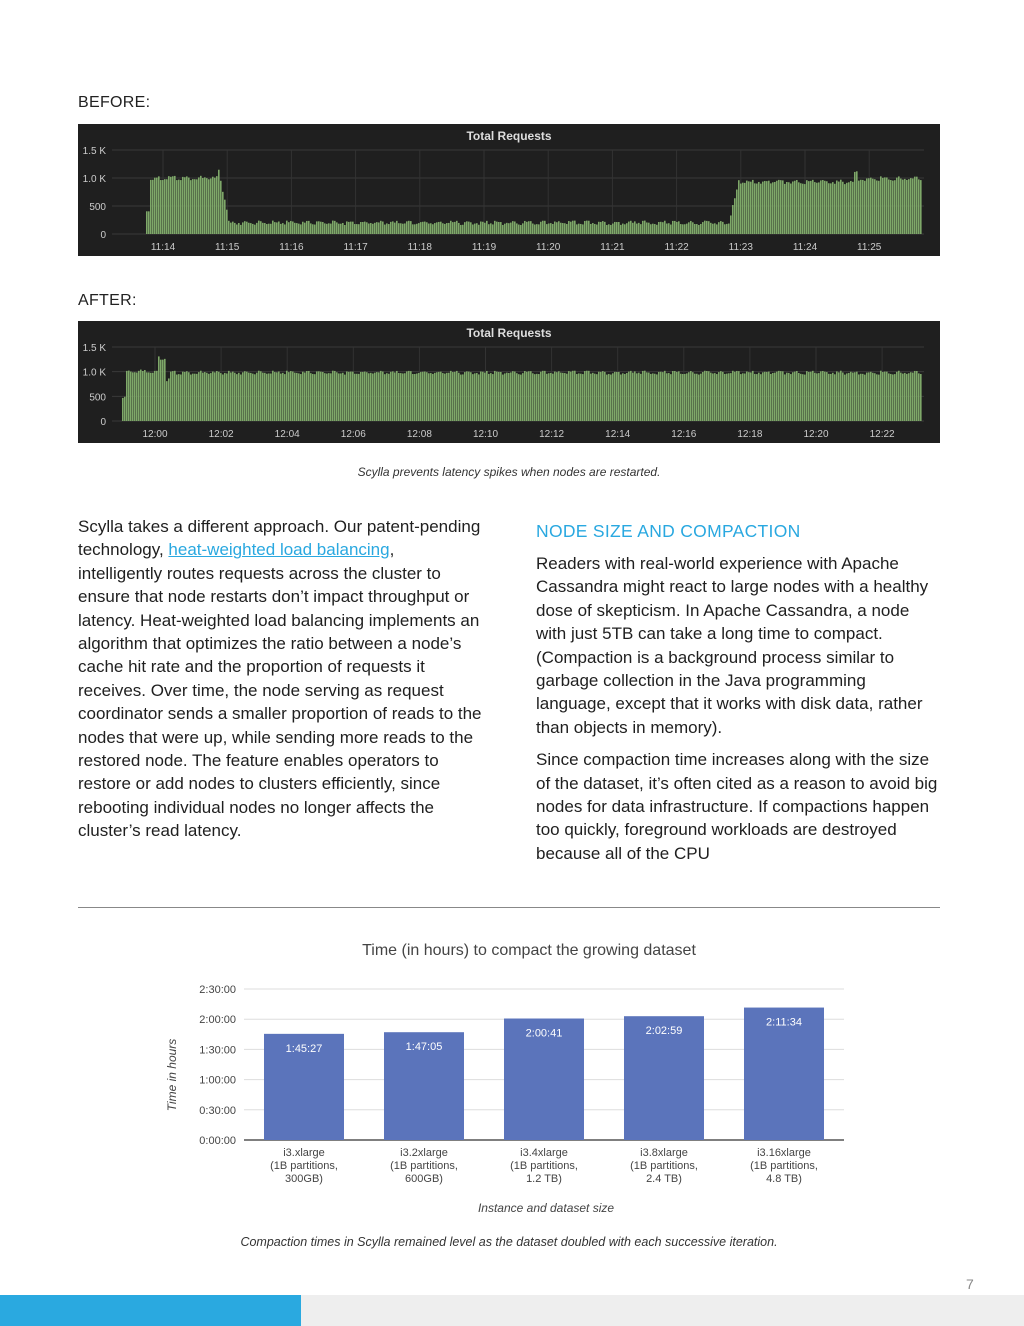 The image size is (1024, 1326). What do you see at coordinates (304, 1179) in the screenshot?
I see `category-label: 300GB)` at bounding box center [304, 1179].